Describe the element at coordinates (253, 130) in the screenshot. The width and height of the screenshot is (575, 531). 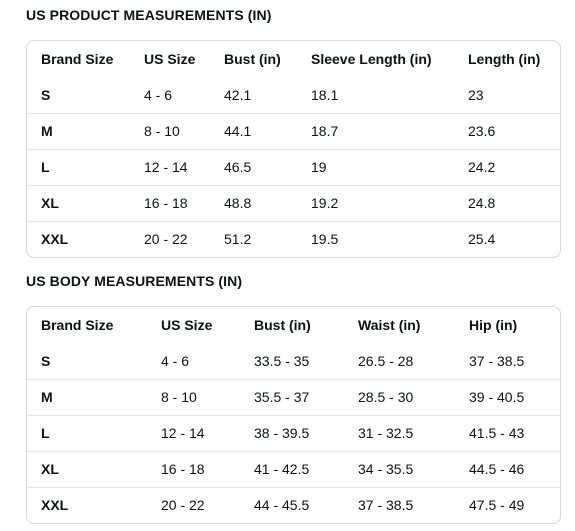
I see `table-cell: 44.1` at that location.